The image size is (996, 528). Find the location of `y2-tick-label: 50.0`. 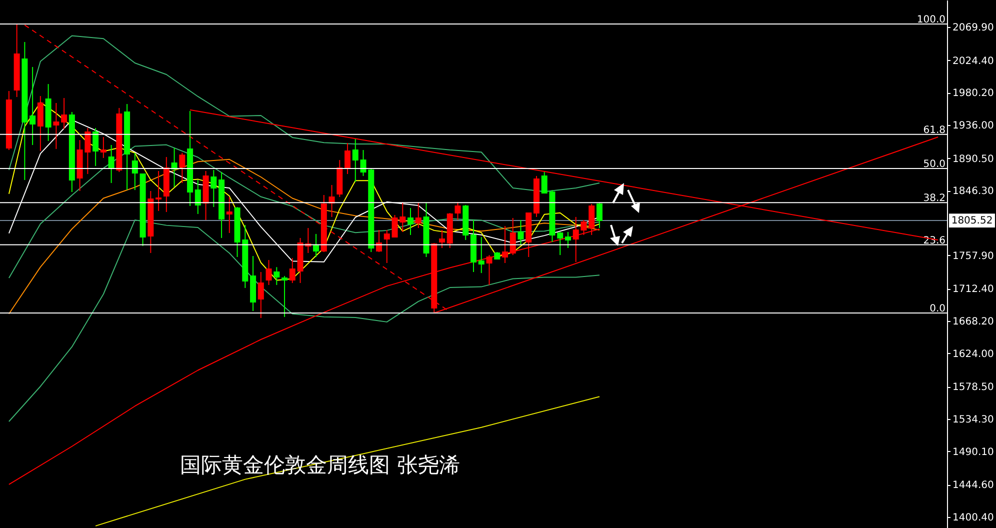

y2-tick-label: 50.0 is located at coordinates (934, 164).